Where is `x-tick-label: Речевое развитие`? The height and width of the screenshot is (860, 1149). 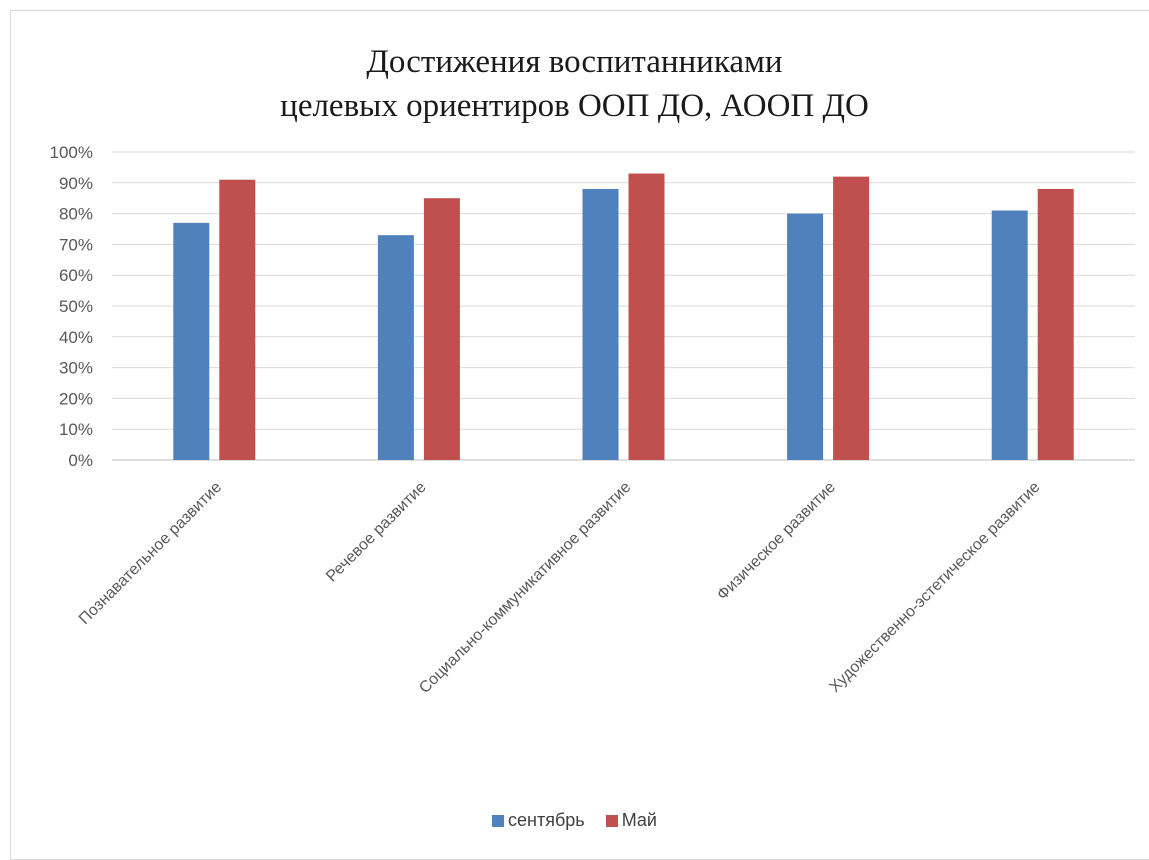
x-tick-label: Речевое развитие is located at coordinates (376, 532).